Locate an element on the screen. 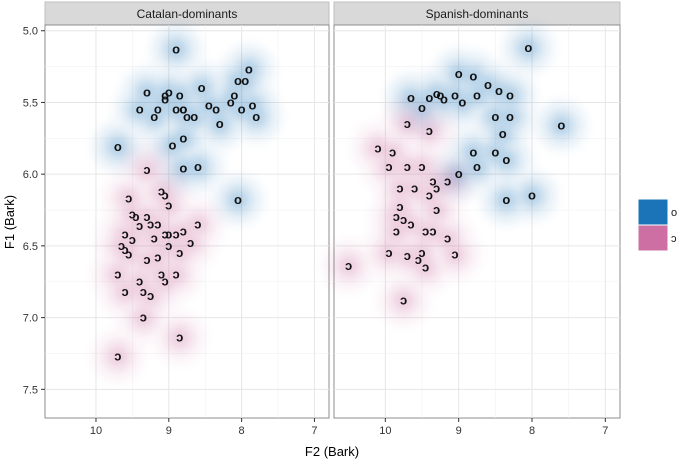  panel-1-title: Catalan-dominants is located at coordinates (187, 14).